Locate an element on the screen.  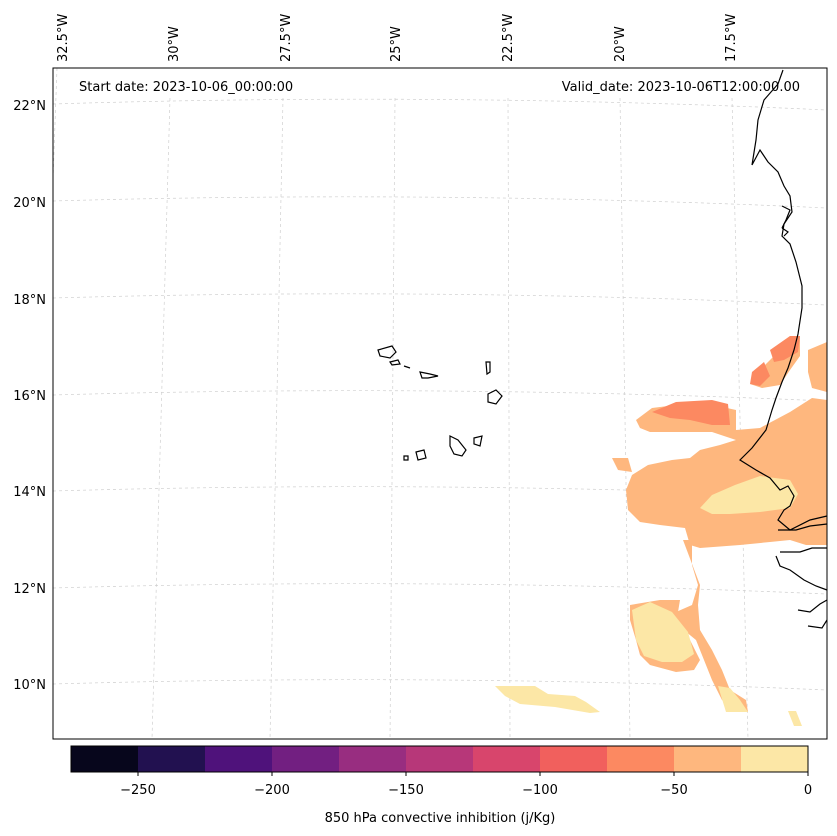
colorbar-tick-label: −250 is located at coordinates (138, 790).